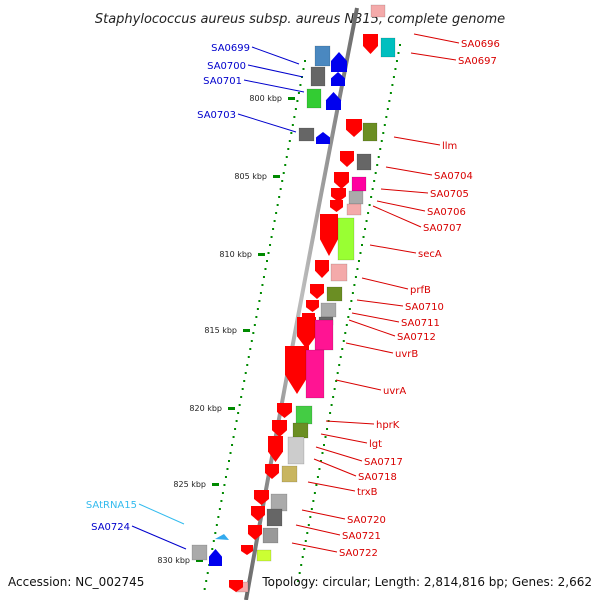 The image size is (600, 600). Describe the element at coordinates (449, 194) in the screenshot. I see `reverse-gene-label: SA0705` at that location.